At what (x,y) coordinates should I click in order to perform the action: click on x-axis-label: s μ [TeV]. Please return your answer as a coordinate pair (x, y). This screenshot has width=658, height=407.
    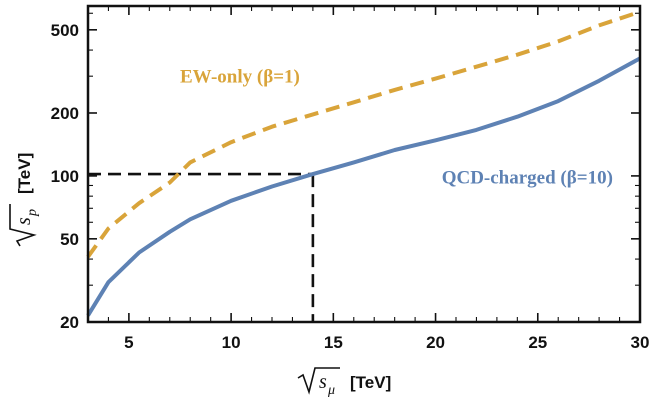
    Looking at the image, I should click on (344, 382).